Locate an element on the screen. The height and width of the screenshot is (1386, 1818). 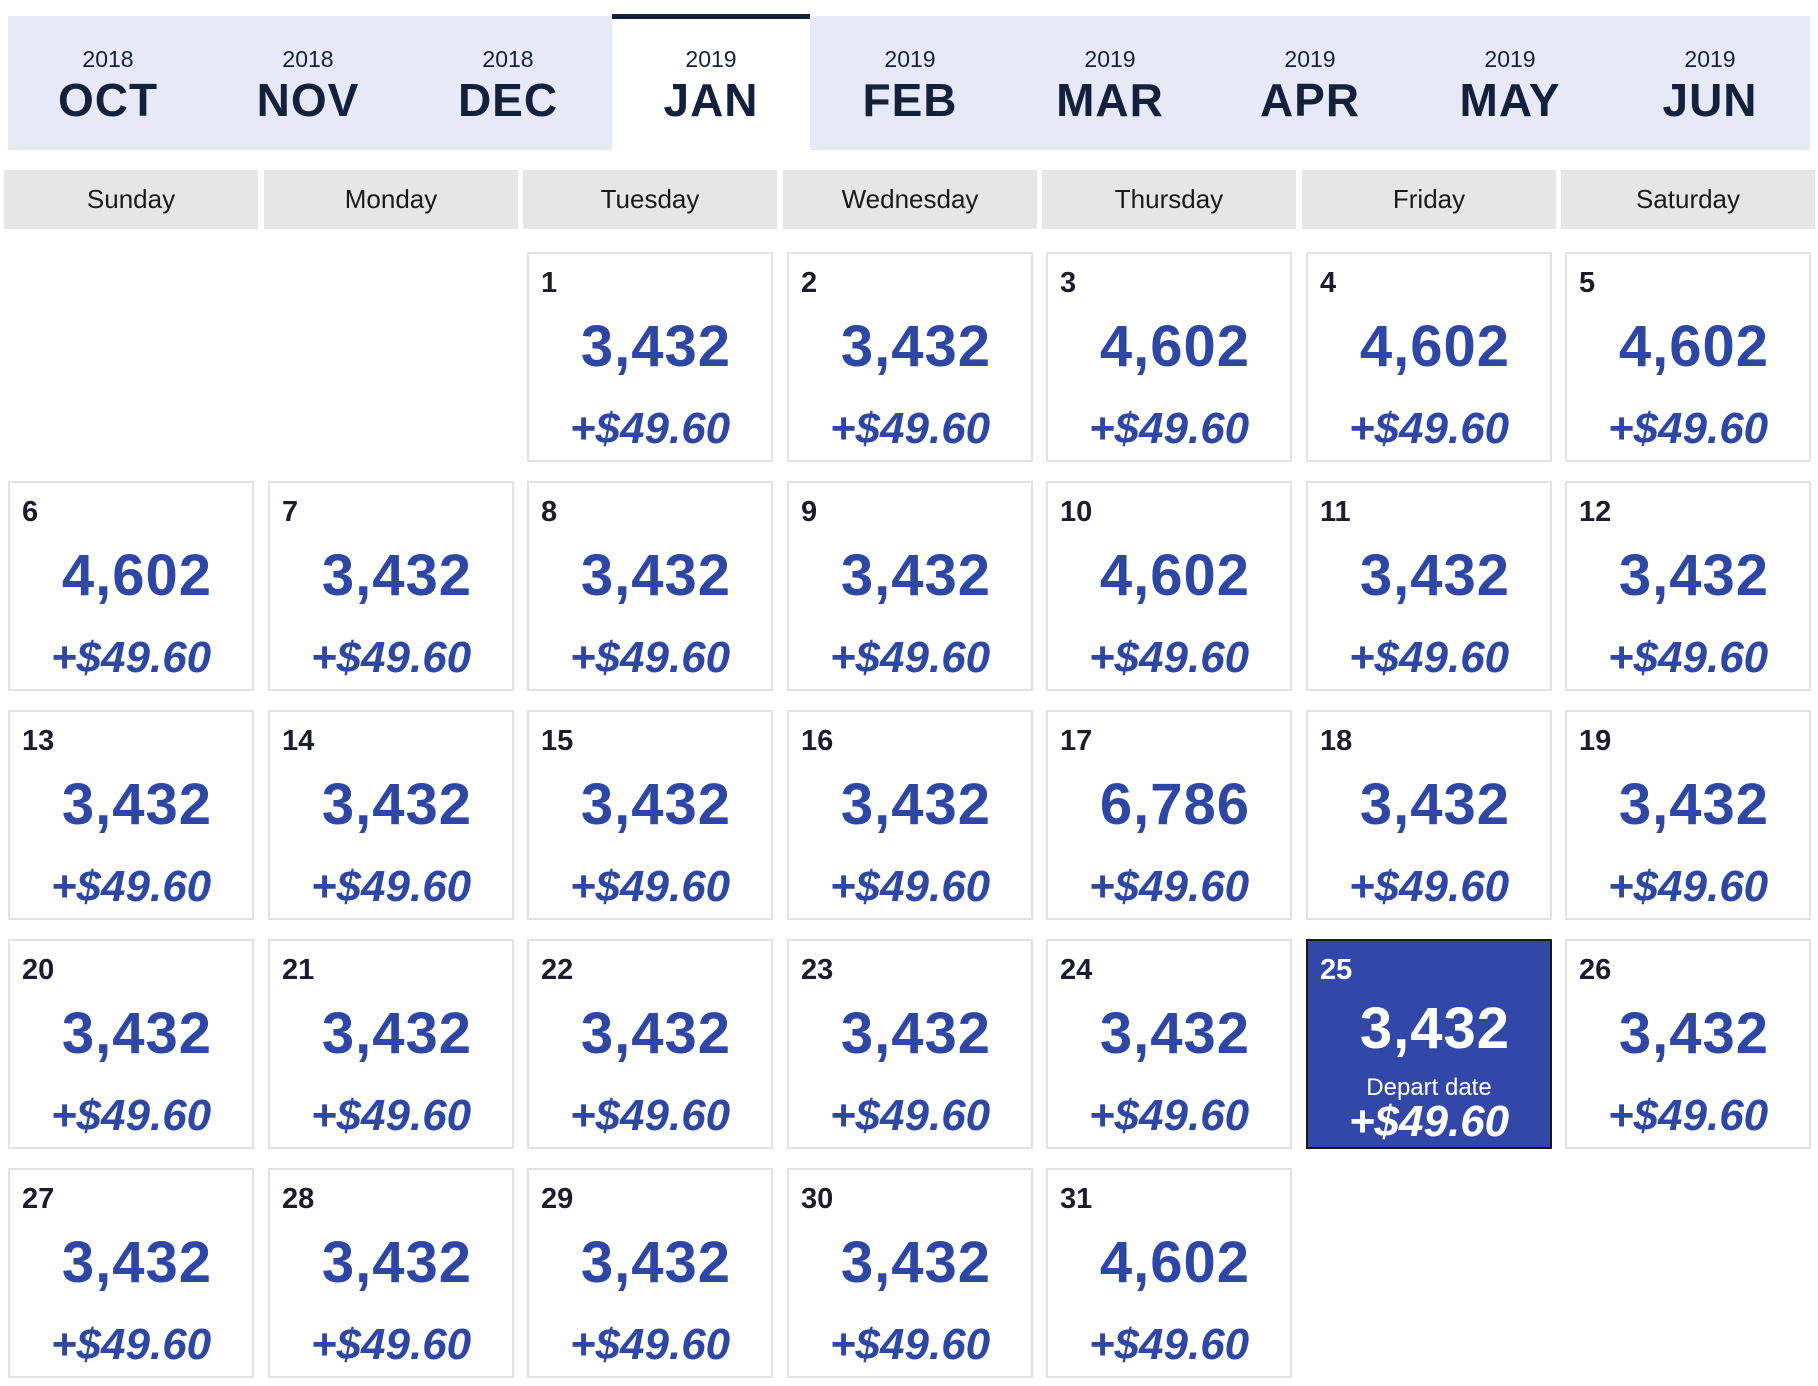
month-tab-jan: 2019 JAN is located at coordinates (711, 83).